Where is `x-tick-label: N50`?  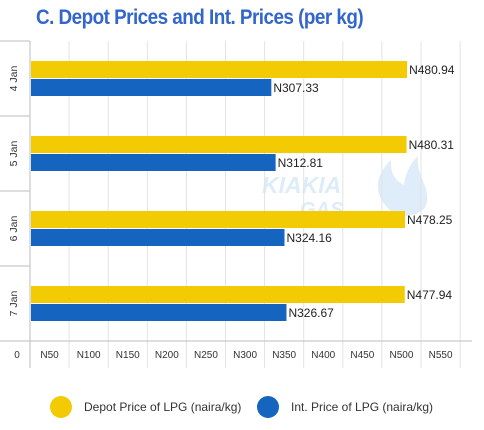 x-tick-label: N50 is located at coordinates (49, 355).